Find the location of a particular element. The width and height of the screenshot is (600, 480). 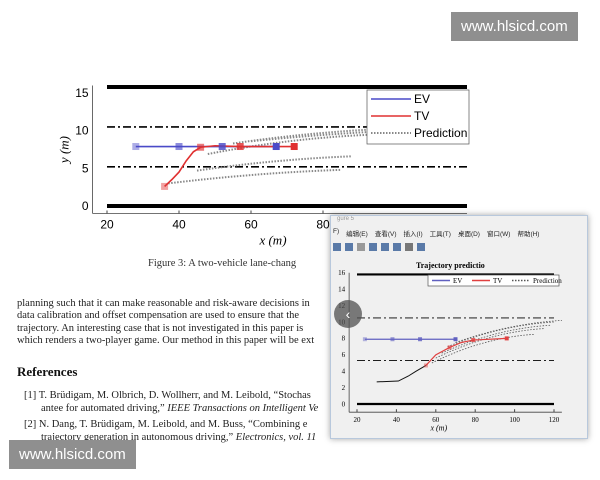

legend is located at coordinates (493, 280).